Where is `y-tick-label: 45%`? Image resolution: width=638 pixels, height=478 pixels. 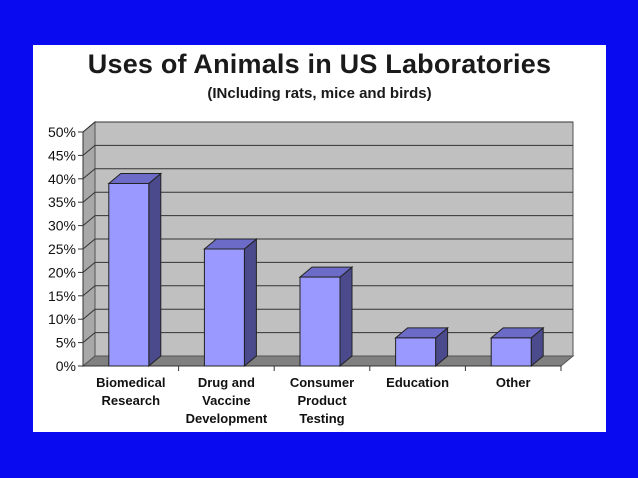
y-tick-label: 45% is located at coordinates (62, 155).